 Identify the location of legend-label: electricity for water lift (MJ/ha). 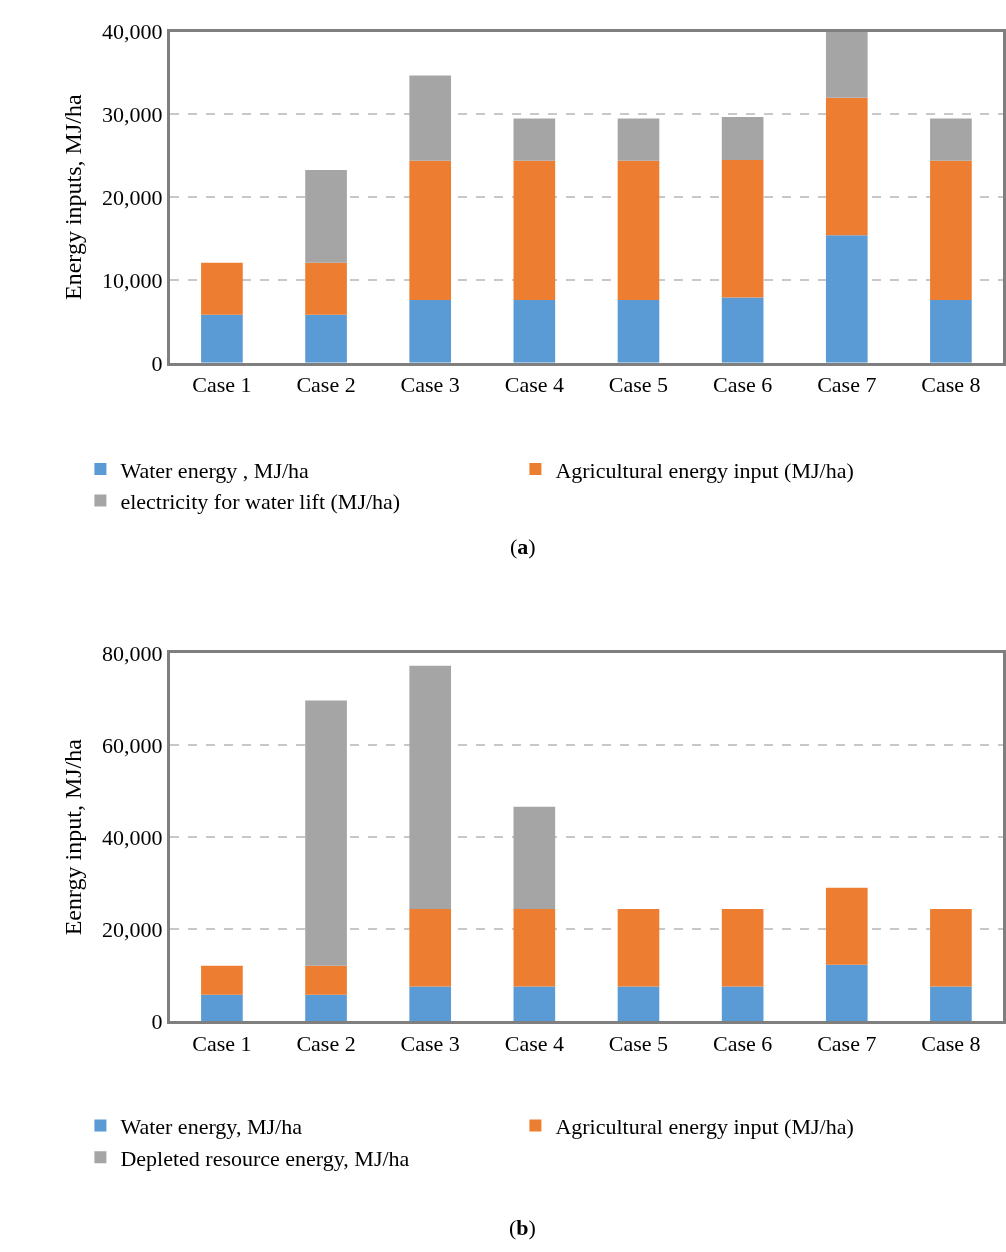
(260, 502).